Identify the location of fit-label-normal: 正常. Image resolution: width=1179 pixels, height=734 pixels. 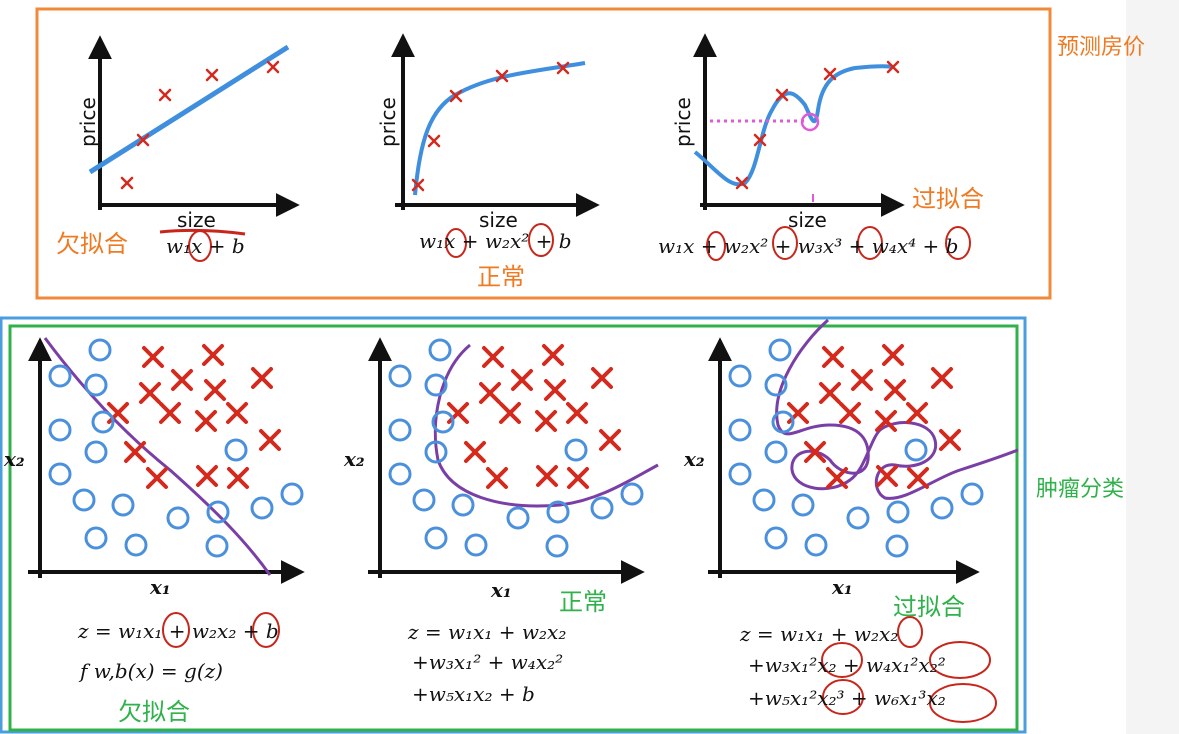
(583, 602).